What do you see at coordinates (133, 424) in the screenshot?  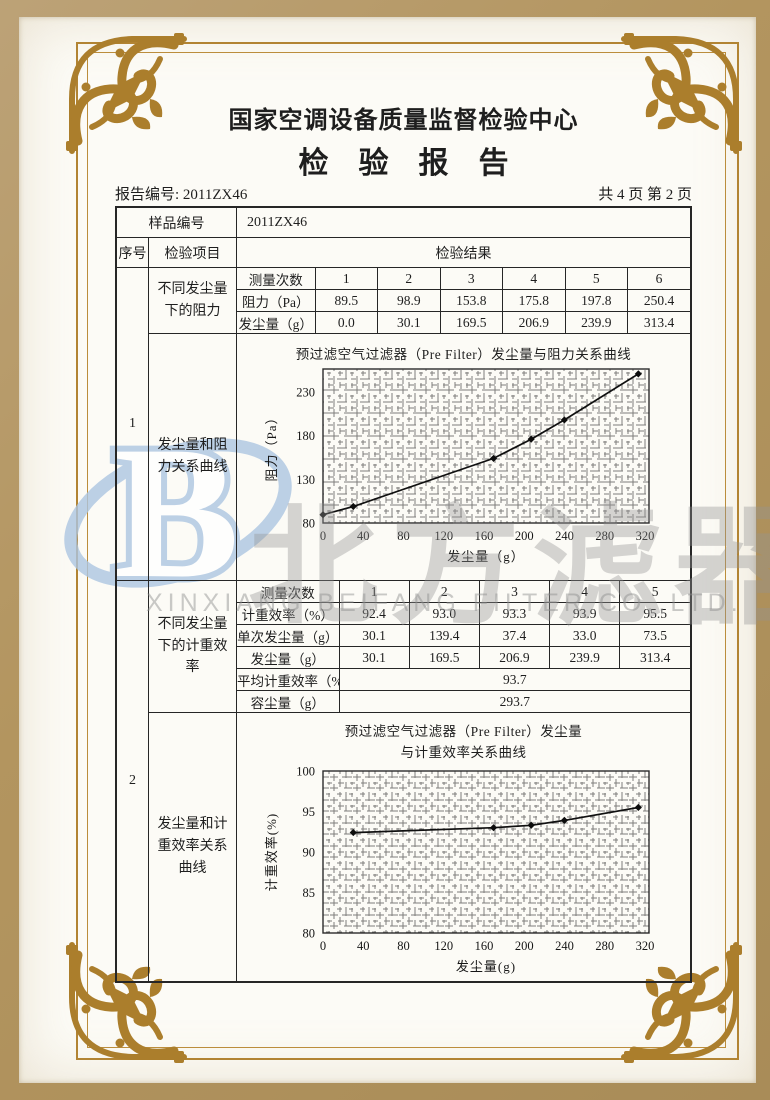 I see `section-1-seq: 1` at bounding box center [133, 424].